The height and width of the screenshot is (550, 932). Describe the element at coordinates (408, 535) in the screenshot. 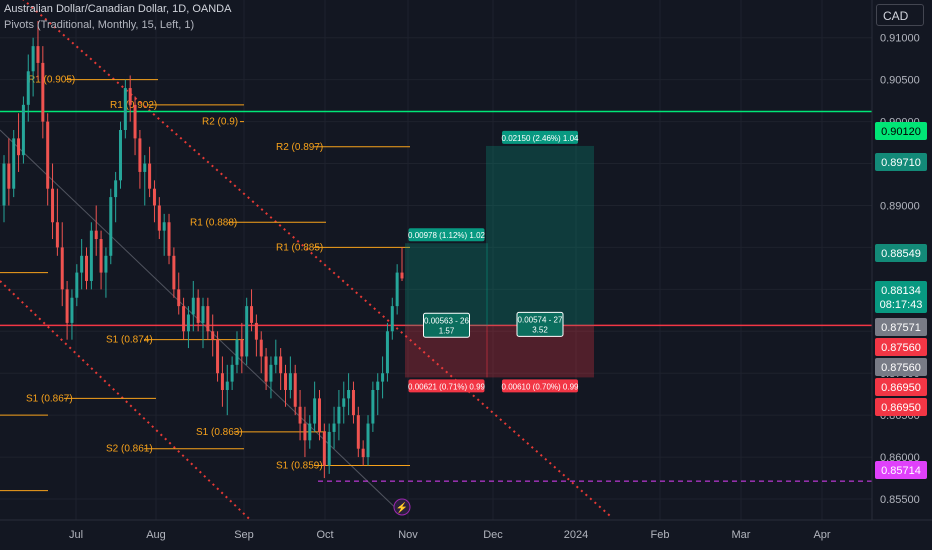

I see `x-tick-label: Nov` at that location.